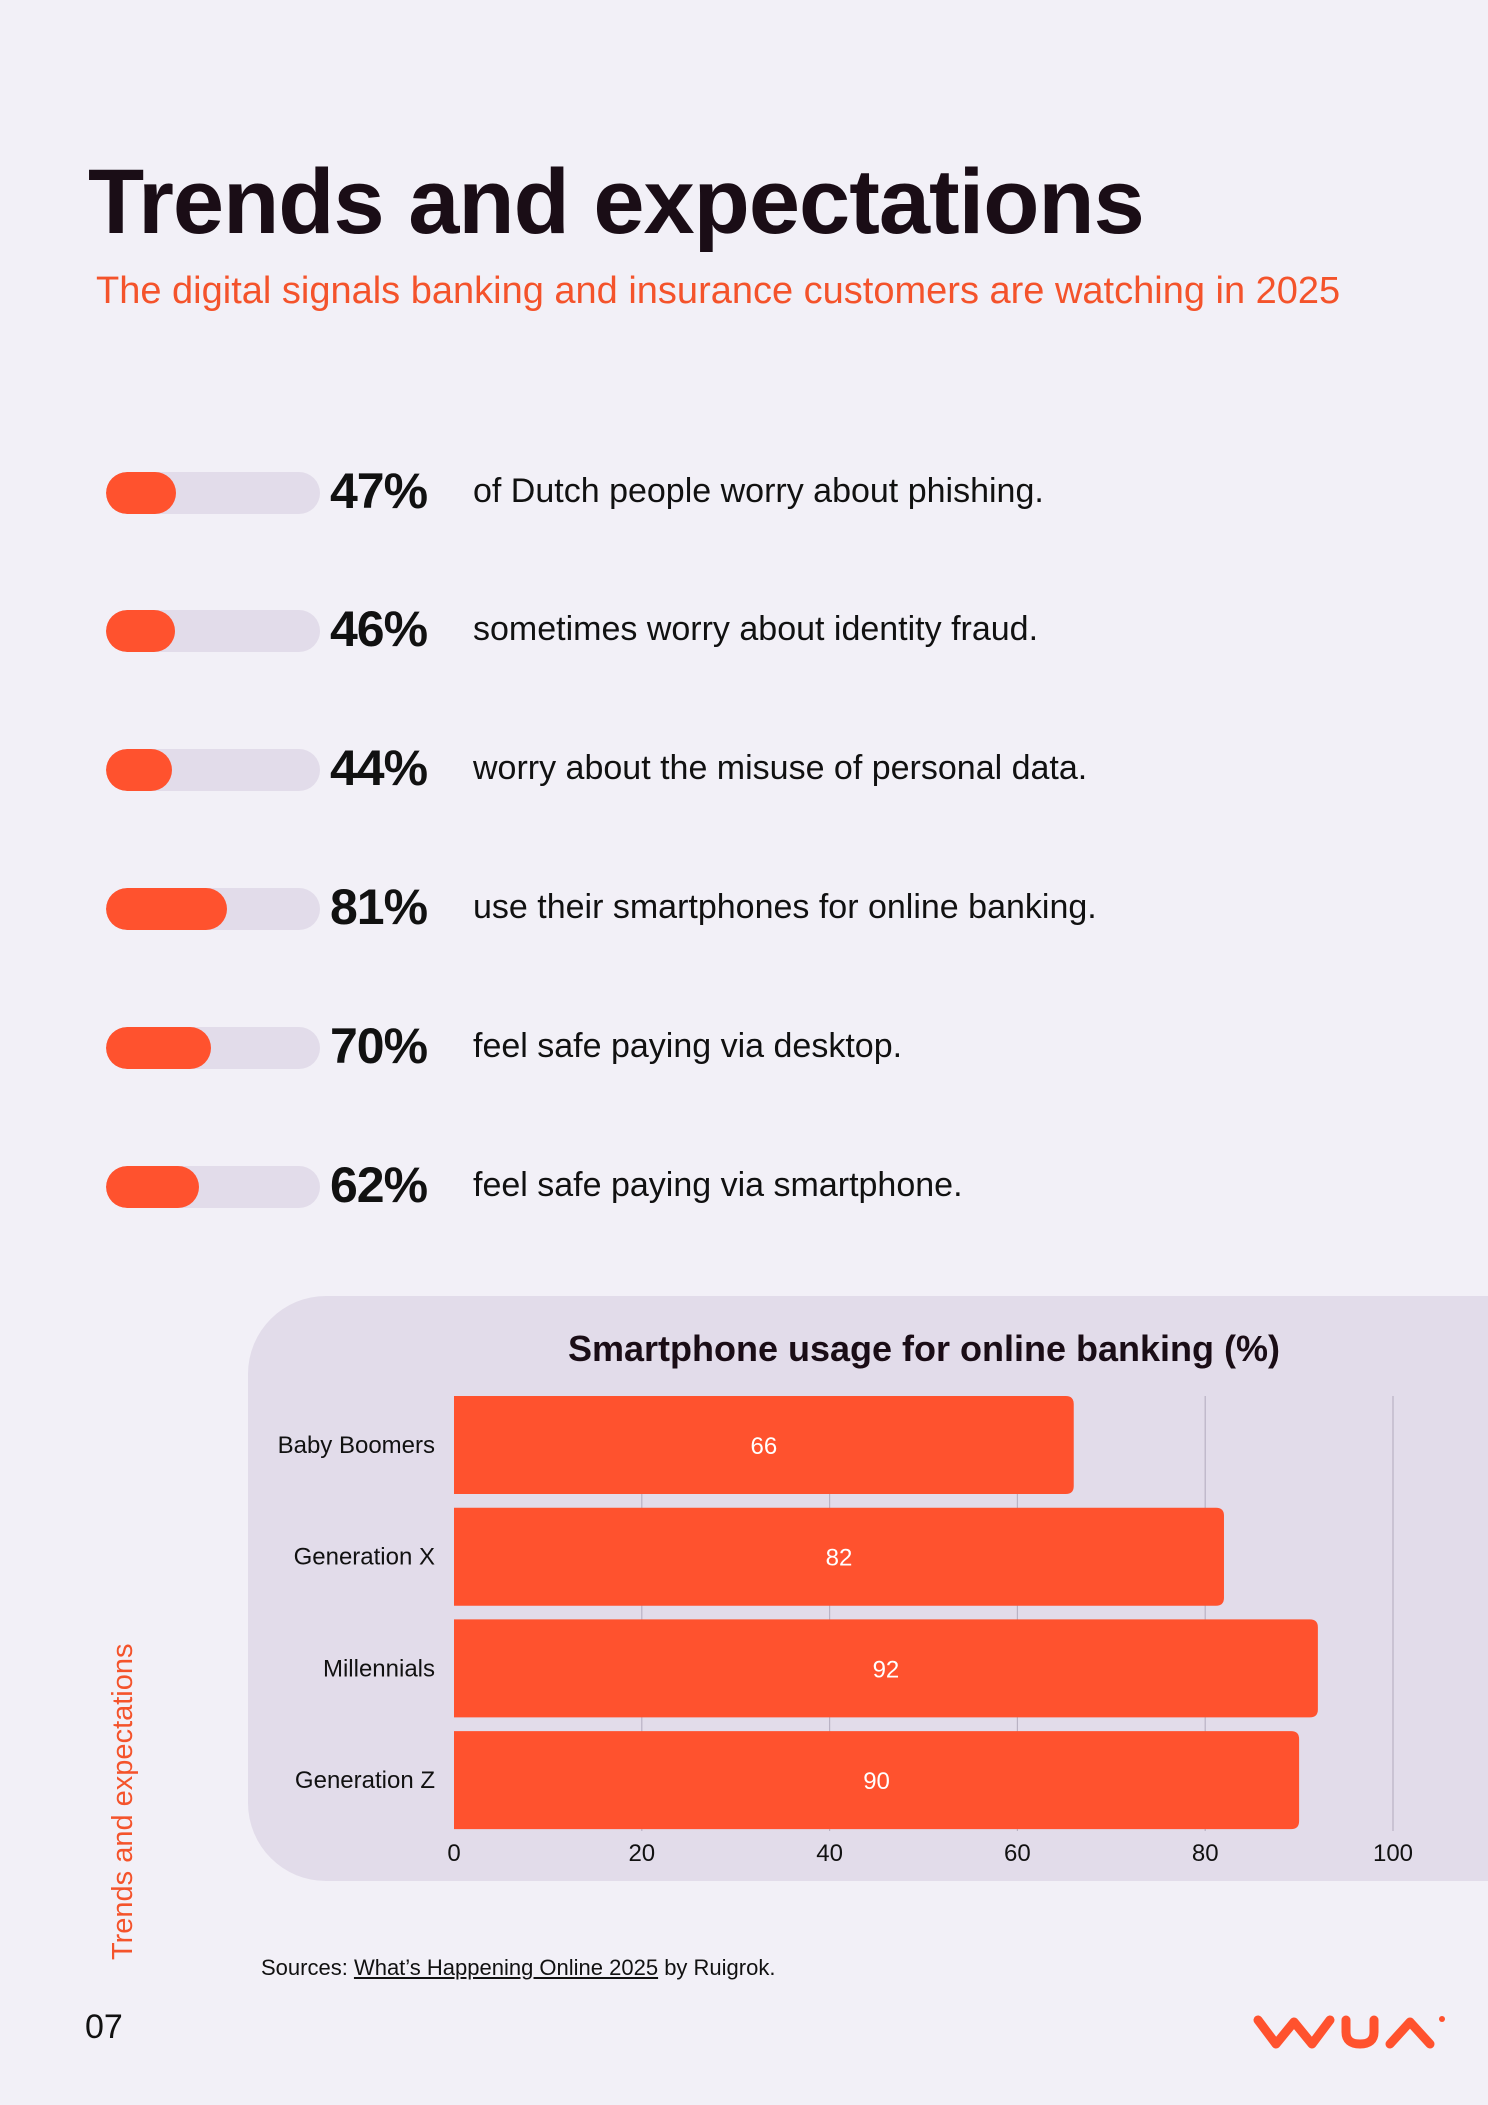 This screenshot has height=2105, width=1488. I want to click on stat-percent: 81%, so click(379, 907).